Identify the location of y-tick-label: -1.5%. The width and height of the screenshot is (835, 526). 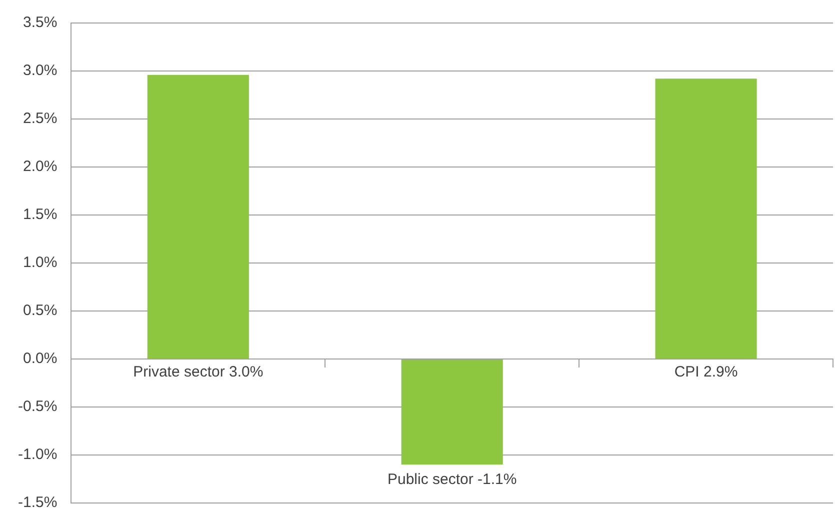
(38, 503).